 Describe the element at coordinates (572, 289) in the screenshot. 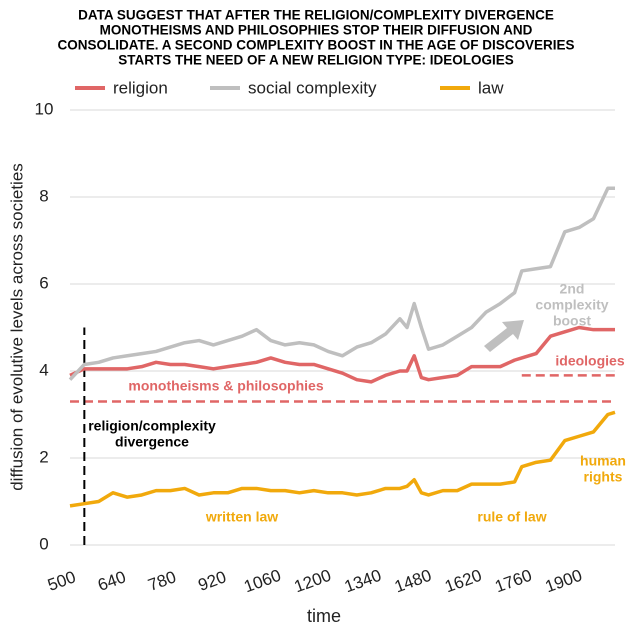

I see `annotation: 2nd` at that location.